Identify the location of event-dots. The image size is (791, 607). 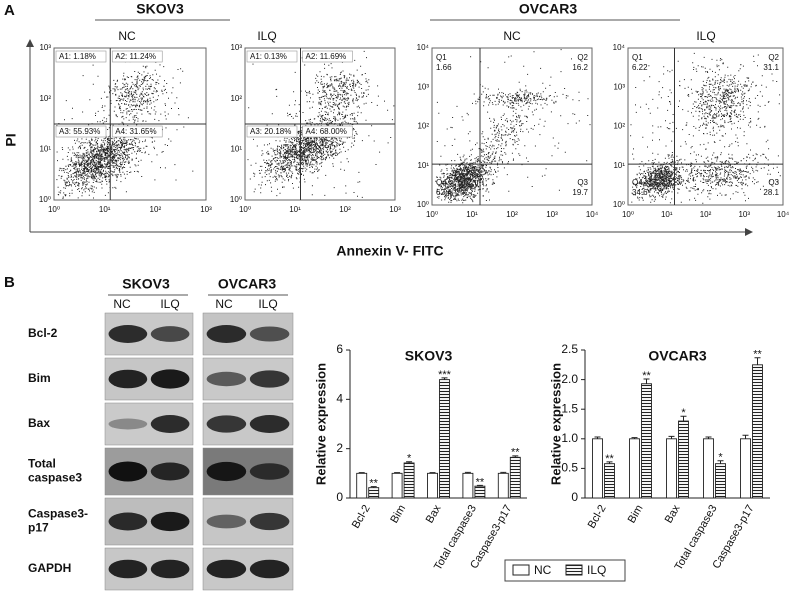
(705, 128).